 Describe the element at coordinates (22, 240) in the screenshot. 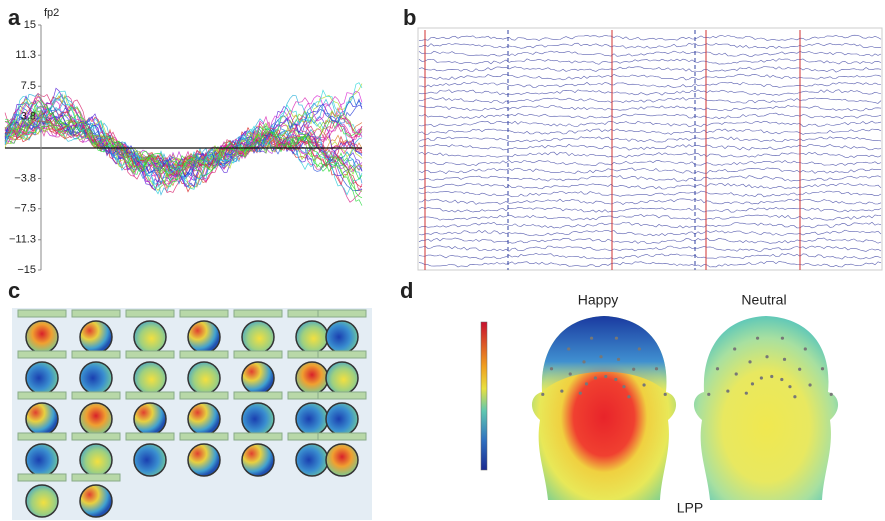

I see `y-tick-label: −11.3` at that location.